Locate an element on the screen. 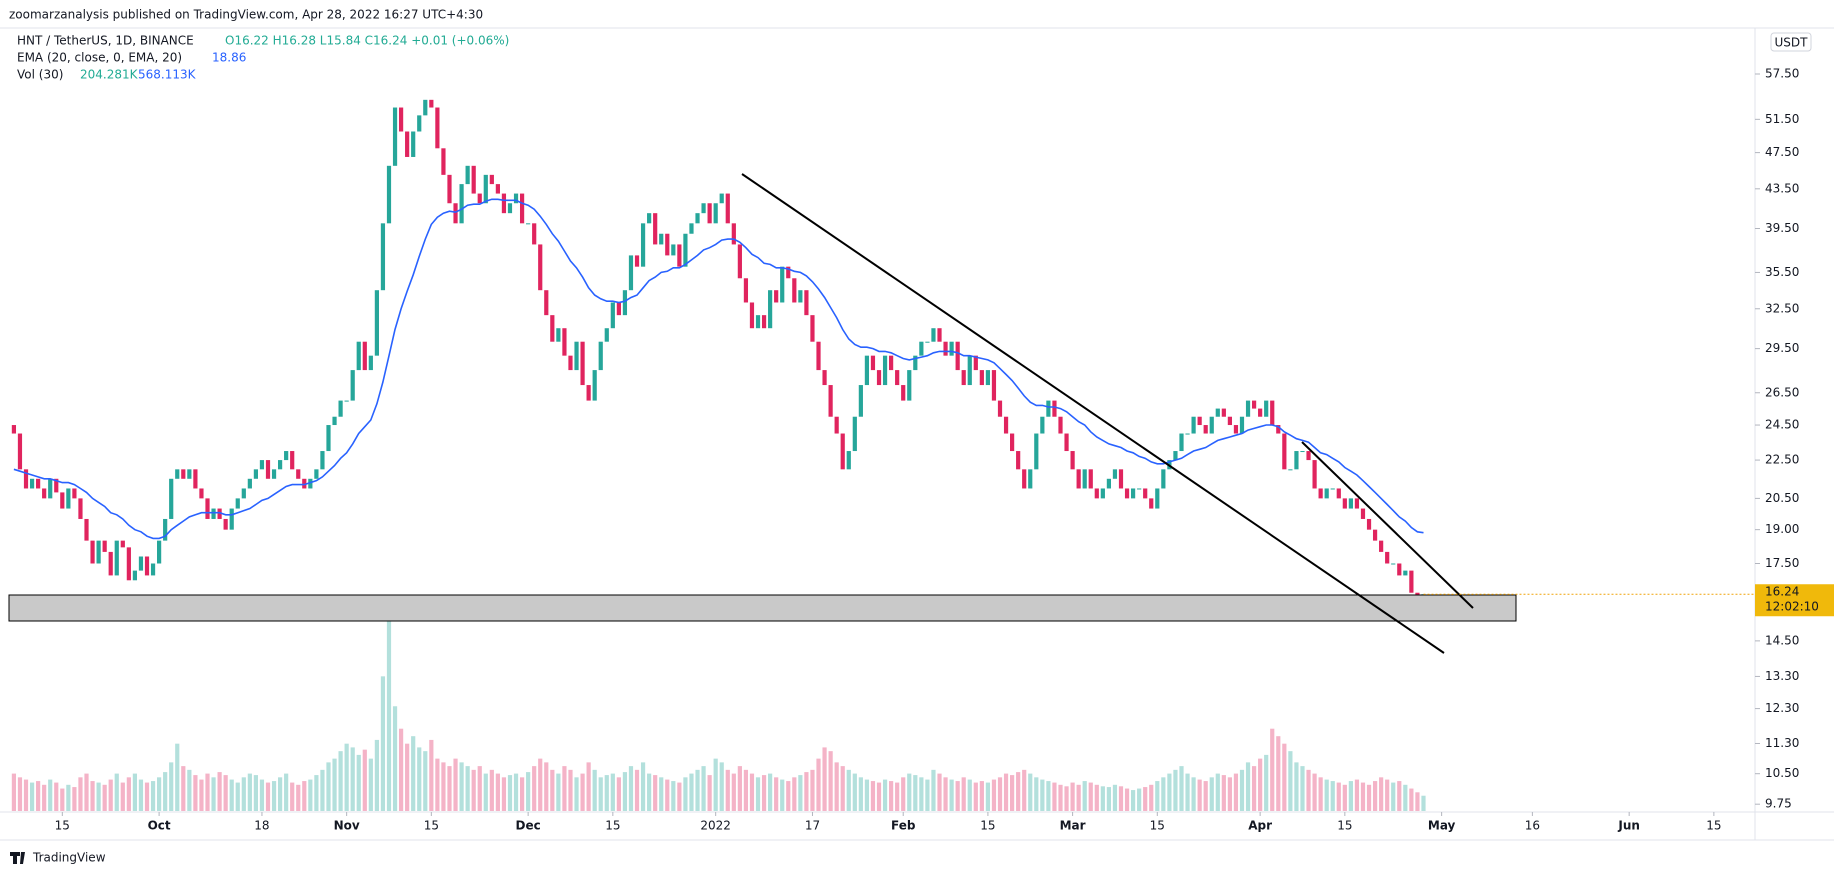 The image size is (1834, 875). y-tick-label: 19.00 is located at coordinates (1782, 529).